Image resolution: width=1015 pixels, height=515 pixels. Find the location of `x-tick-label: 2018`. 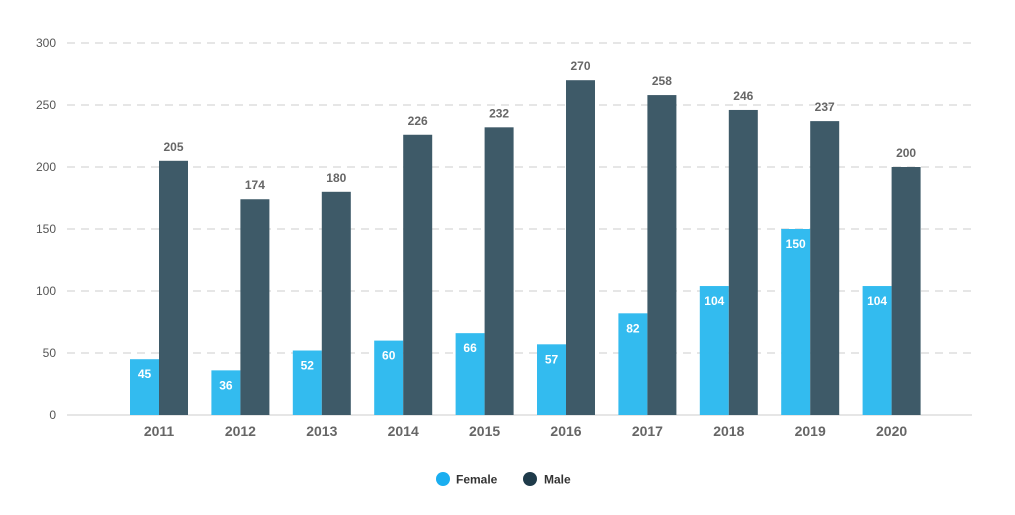

x-tick-label: 2018 is located at coordinates (728, 431).